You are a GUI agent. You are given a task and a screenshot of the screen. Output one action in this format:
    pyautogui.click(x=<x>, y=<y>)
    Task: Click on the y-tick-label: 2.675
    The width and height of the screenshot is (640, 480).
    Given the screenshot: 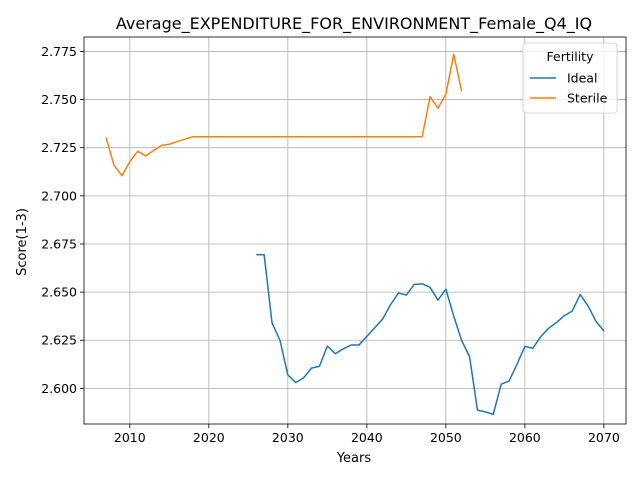 What is the action you would take?
    pyautogui.click(x=59, y=243)
    